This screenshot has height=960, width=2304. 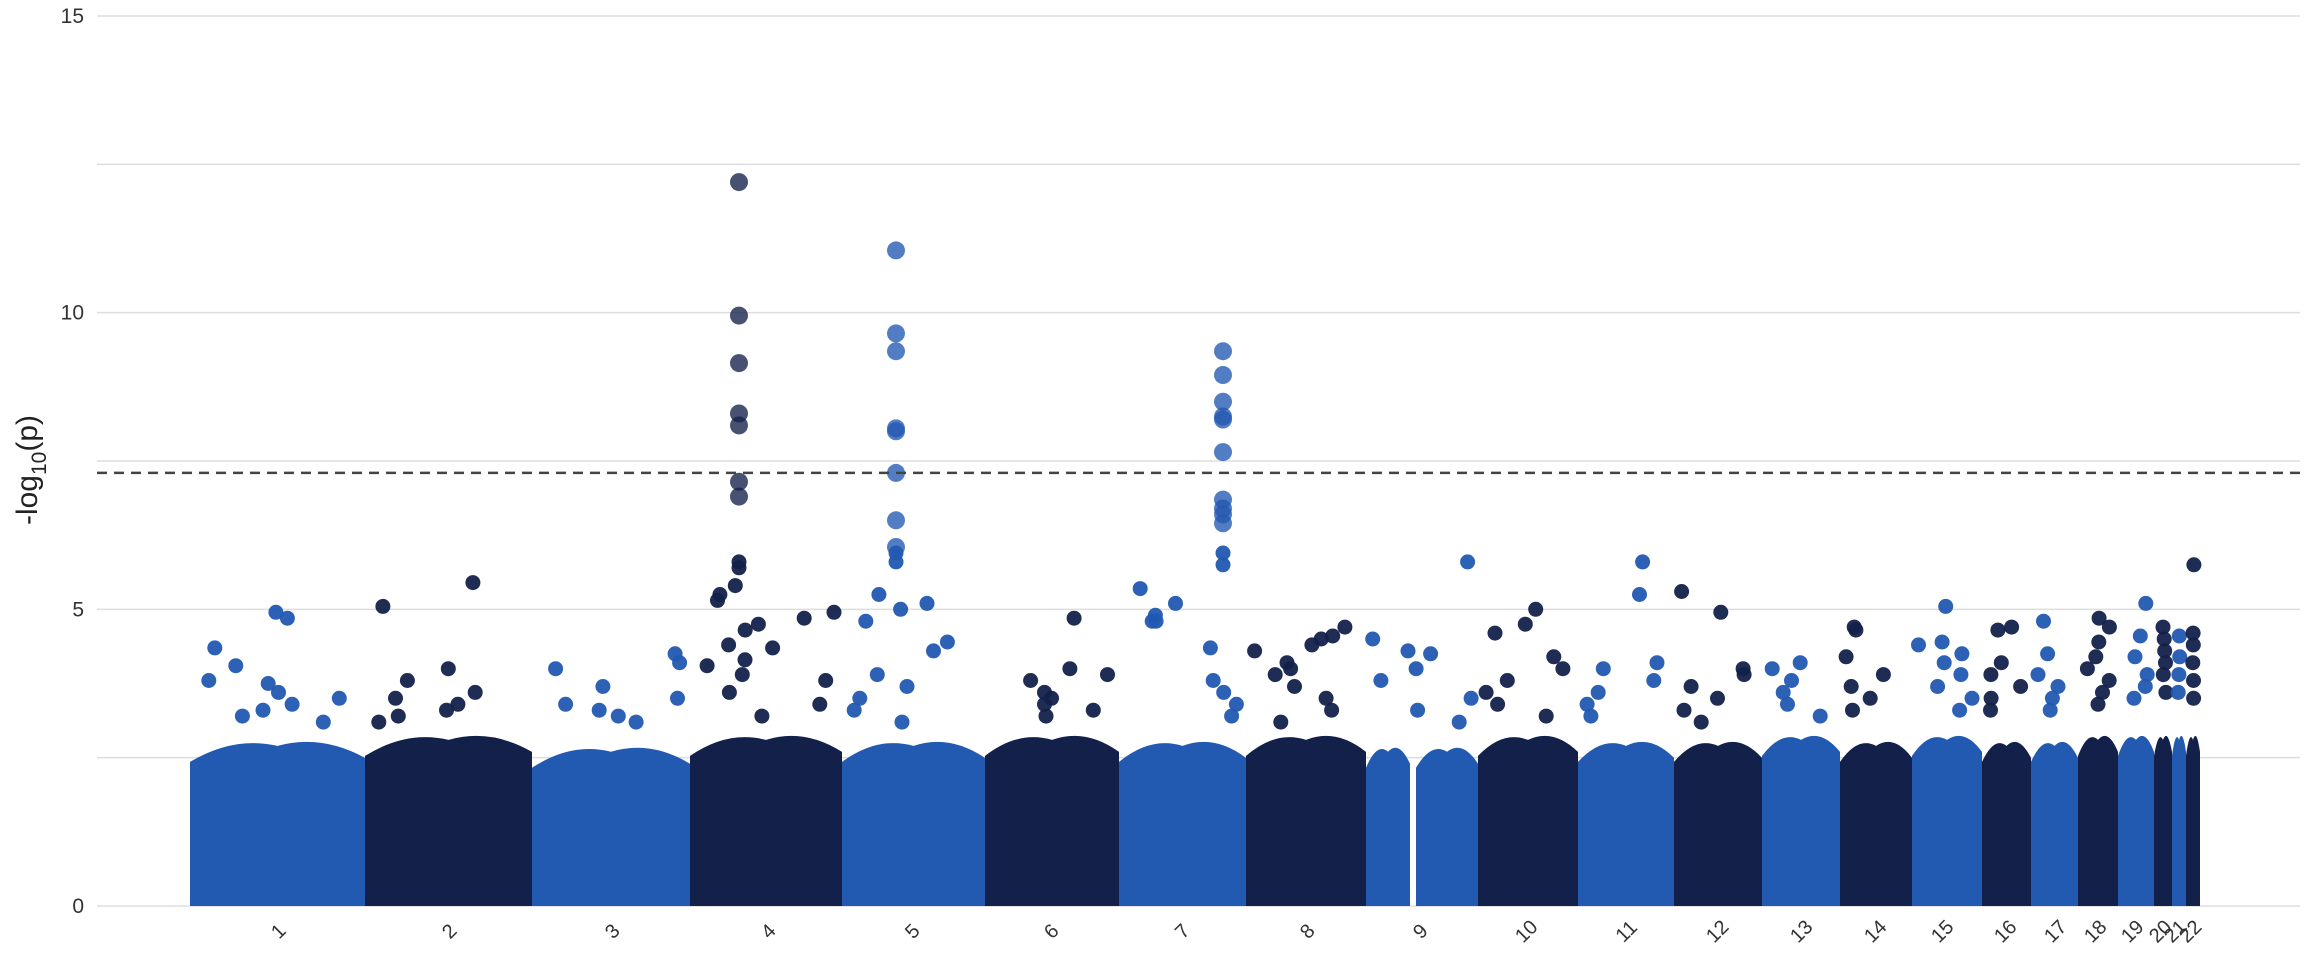 I want to click on x-tick-label-chr19: 19, so click(x=2132, y=931).